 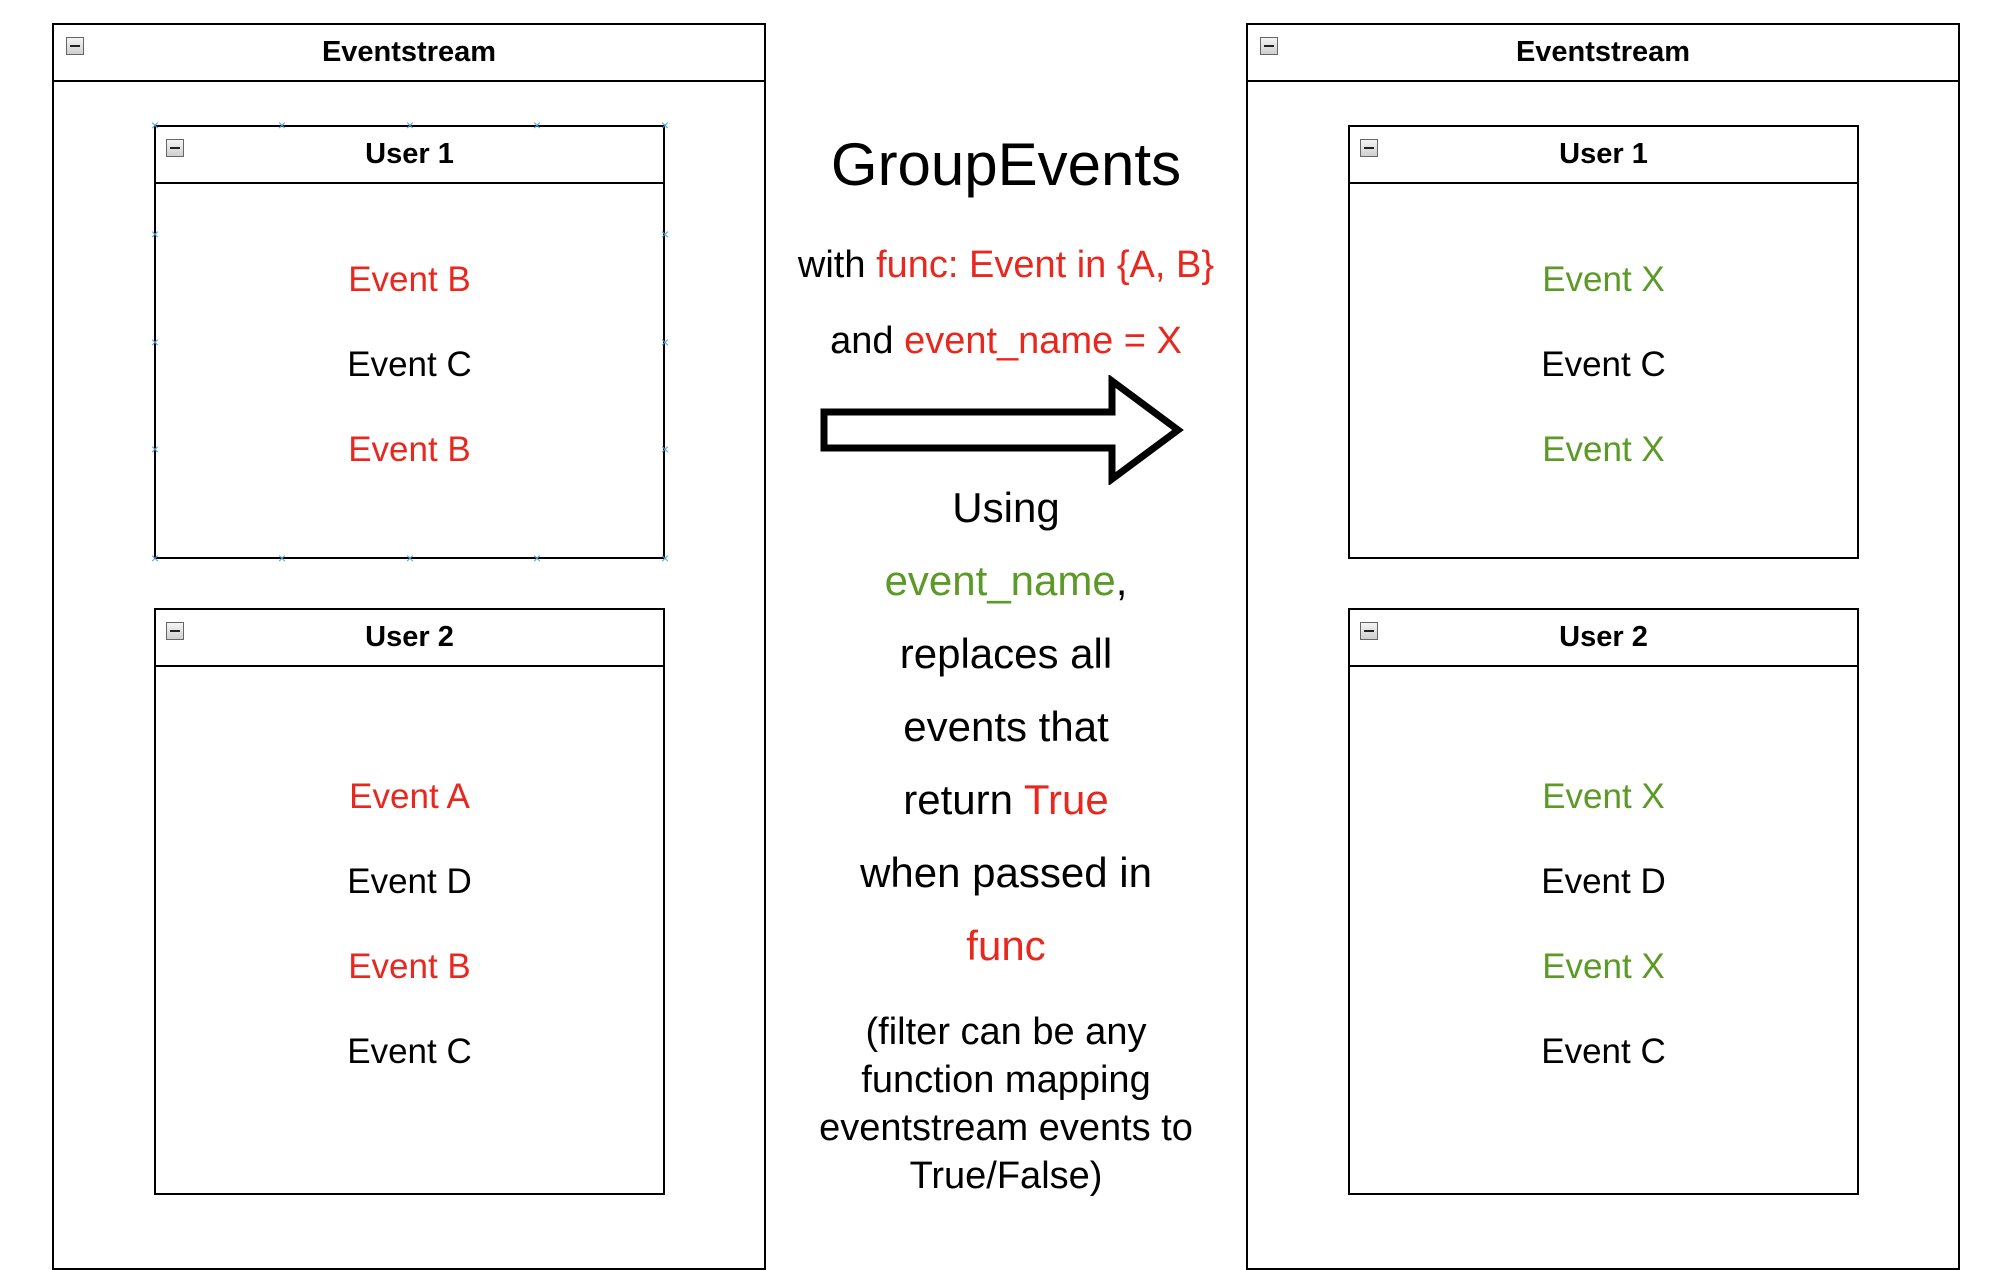 What do you see at coordinates (409, 966) in the screenshot?
I see `left-user-2-event-3: Event B` at bounding box center [409, 966].